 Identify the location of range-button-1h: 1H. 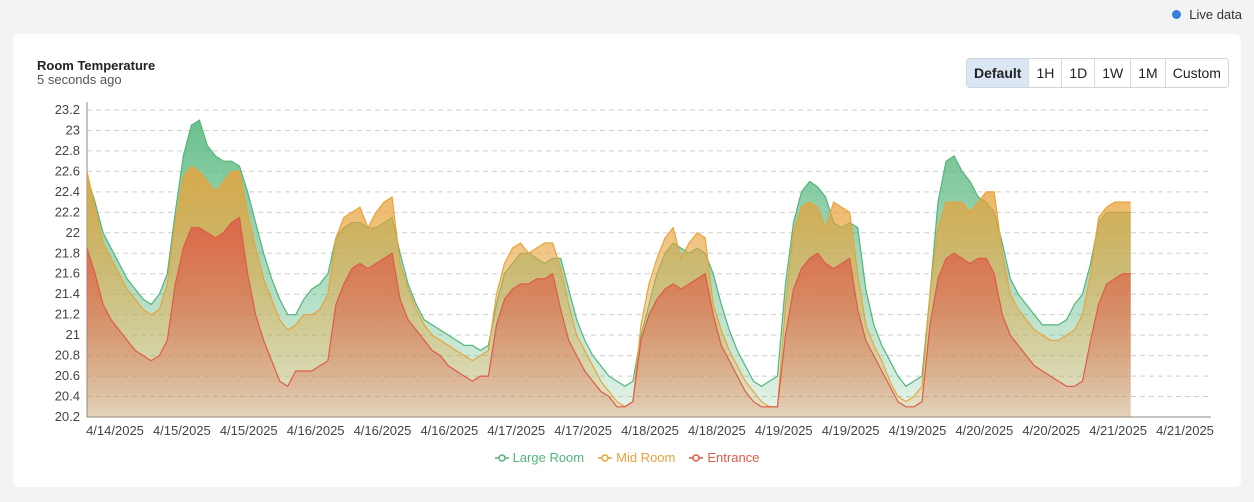
(1045, 73).